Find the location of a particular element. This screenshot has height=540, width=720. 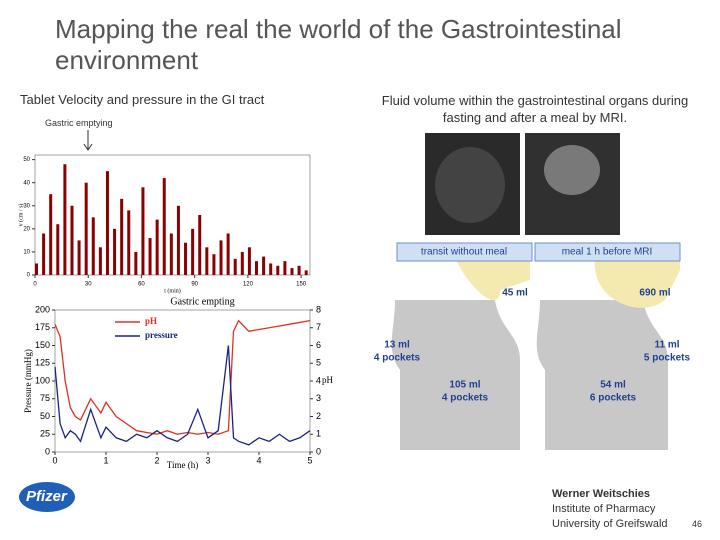

y2-tick-label: 4 is located at coordinates (318, 380).